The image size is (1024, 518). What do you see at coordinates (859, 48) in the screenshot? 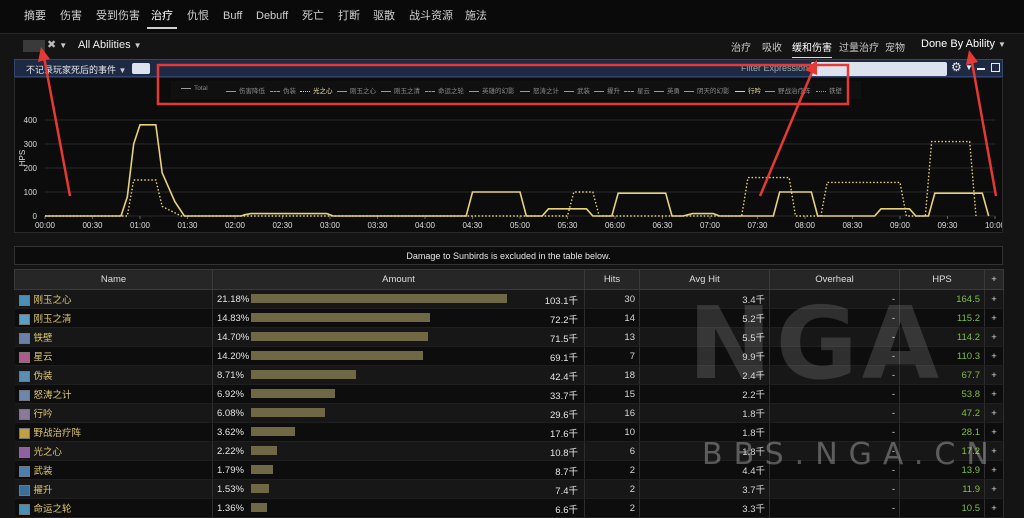
I see `view-tab-overheal: 过量治疗` at bounding box center [859, 48].